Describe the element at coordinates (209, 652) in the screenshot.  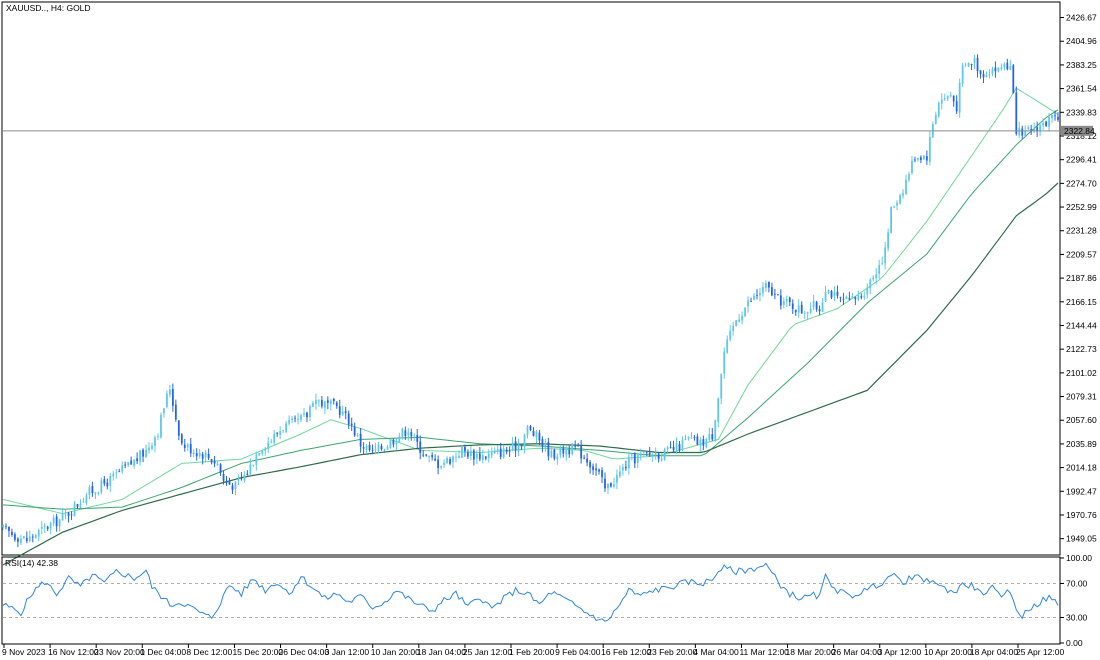
I see `time-tick-label: 8 Dec 12:00` at that location.